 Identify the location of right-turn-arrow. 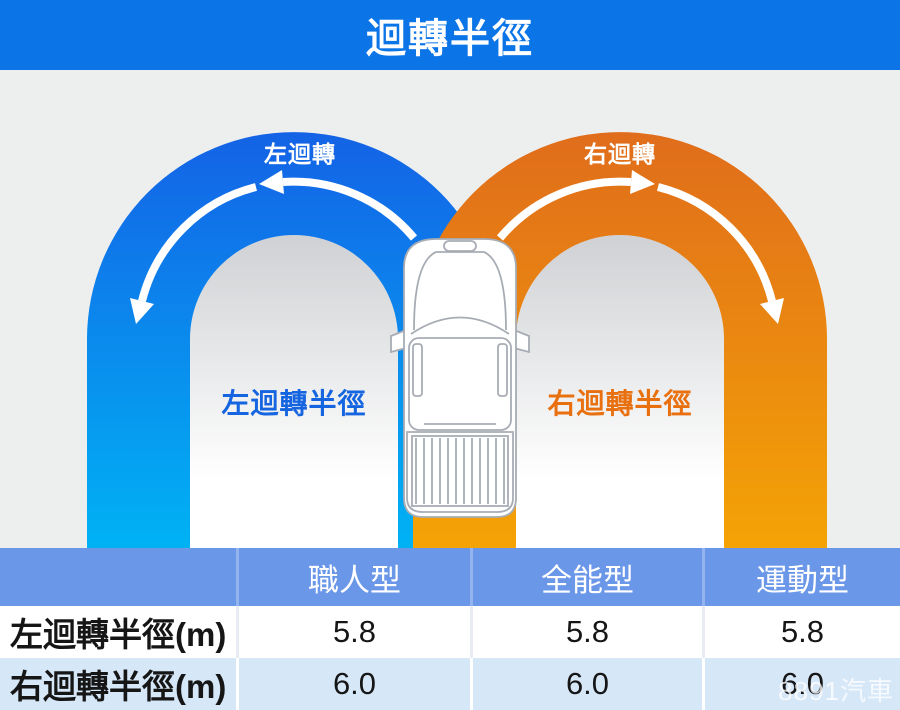
(636, 239).